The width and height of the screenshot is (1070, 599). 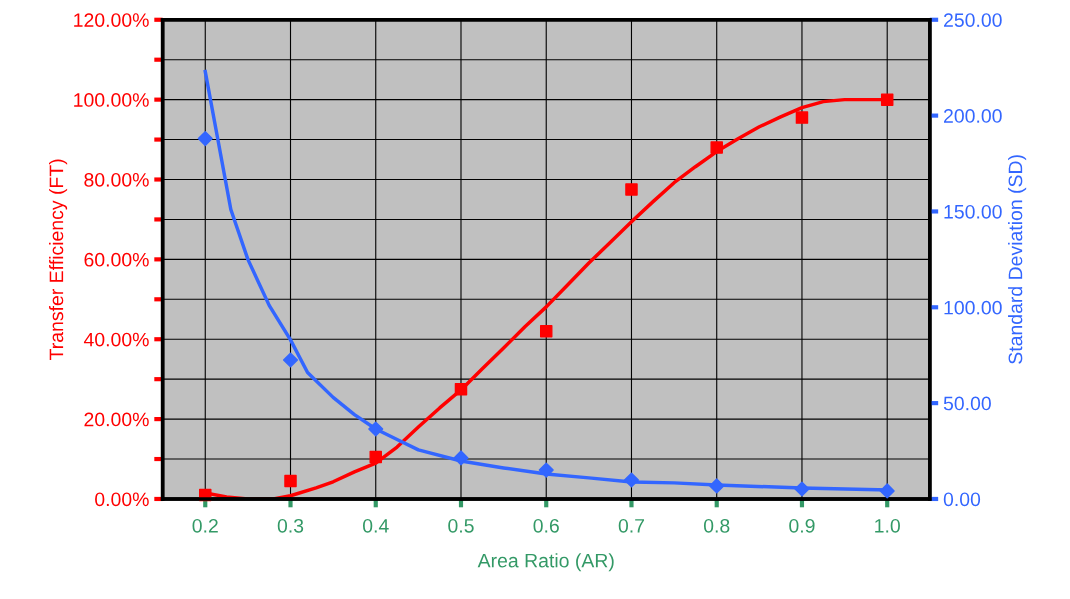 I want to click on x-tick-label: 1.0, so click(x=887, y=525).